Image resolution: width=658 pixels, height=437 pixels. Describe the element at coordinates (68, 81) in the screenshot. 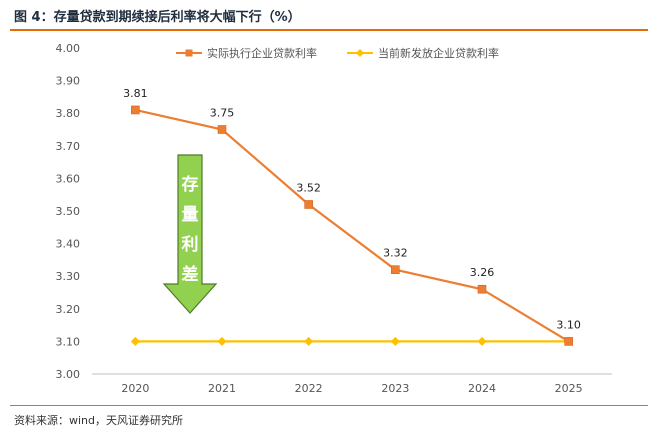

I see `y-tick-label: 3.90` at that location.